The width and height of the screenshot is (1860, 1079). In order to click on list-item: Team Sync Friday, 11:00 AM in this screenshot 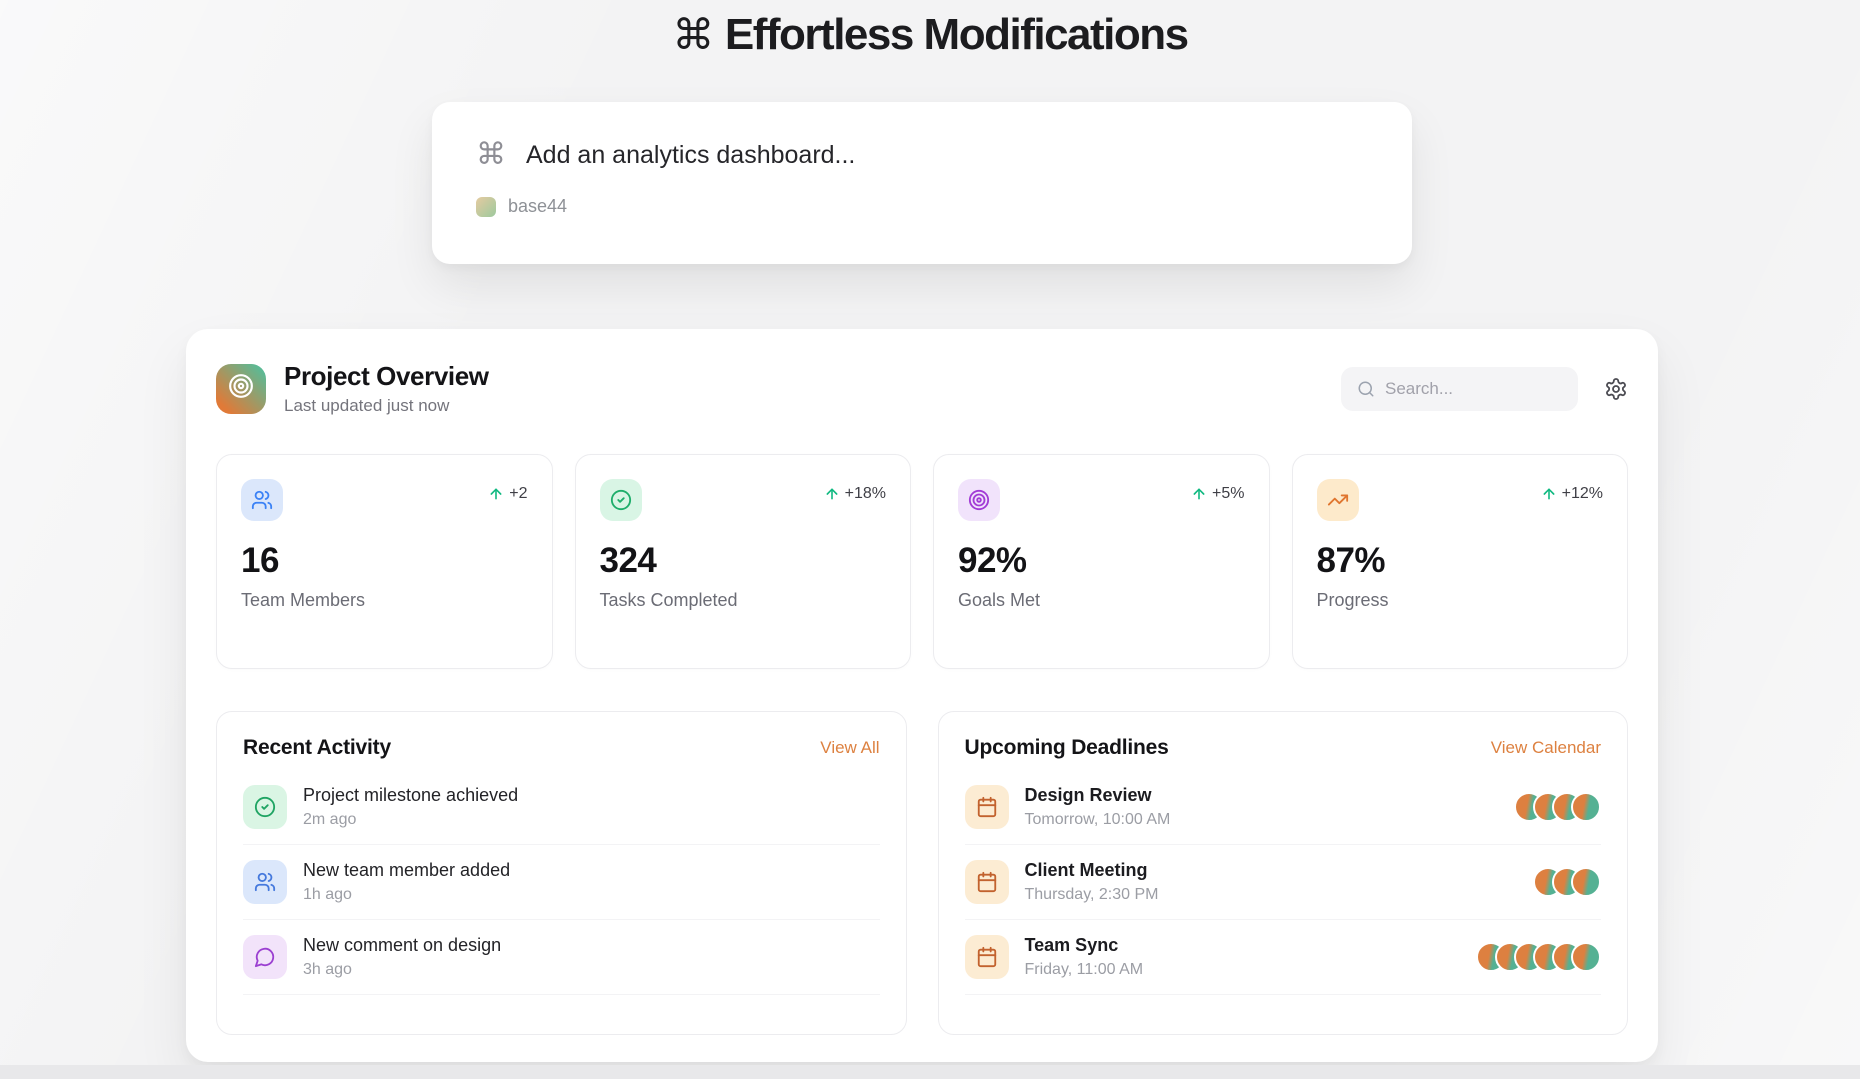, I will do `click(1282, 957)`.